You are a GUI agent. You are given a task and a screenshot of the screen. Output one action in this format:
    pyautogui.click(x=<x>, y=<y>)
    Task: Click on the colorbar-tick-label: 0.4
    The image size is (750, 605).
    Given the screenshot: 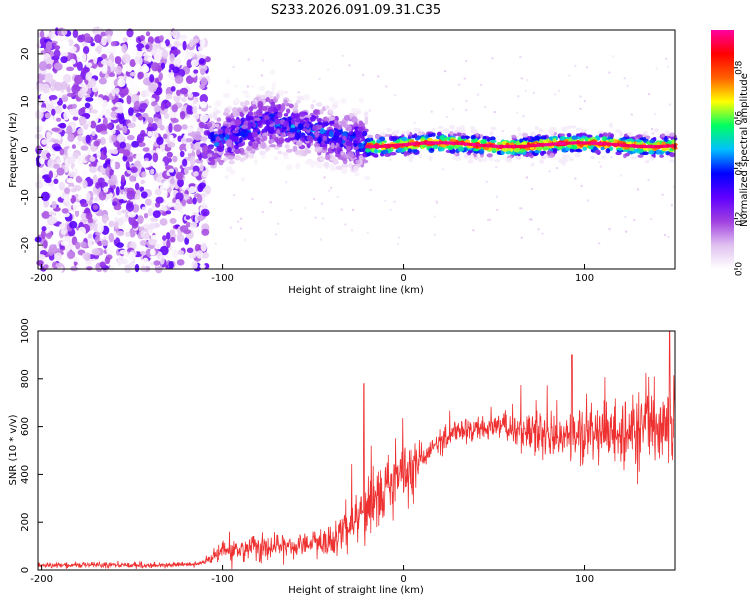 What is the action you would take?
    pyautogui.click(x=740, y=168)
    